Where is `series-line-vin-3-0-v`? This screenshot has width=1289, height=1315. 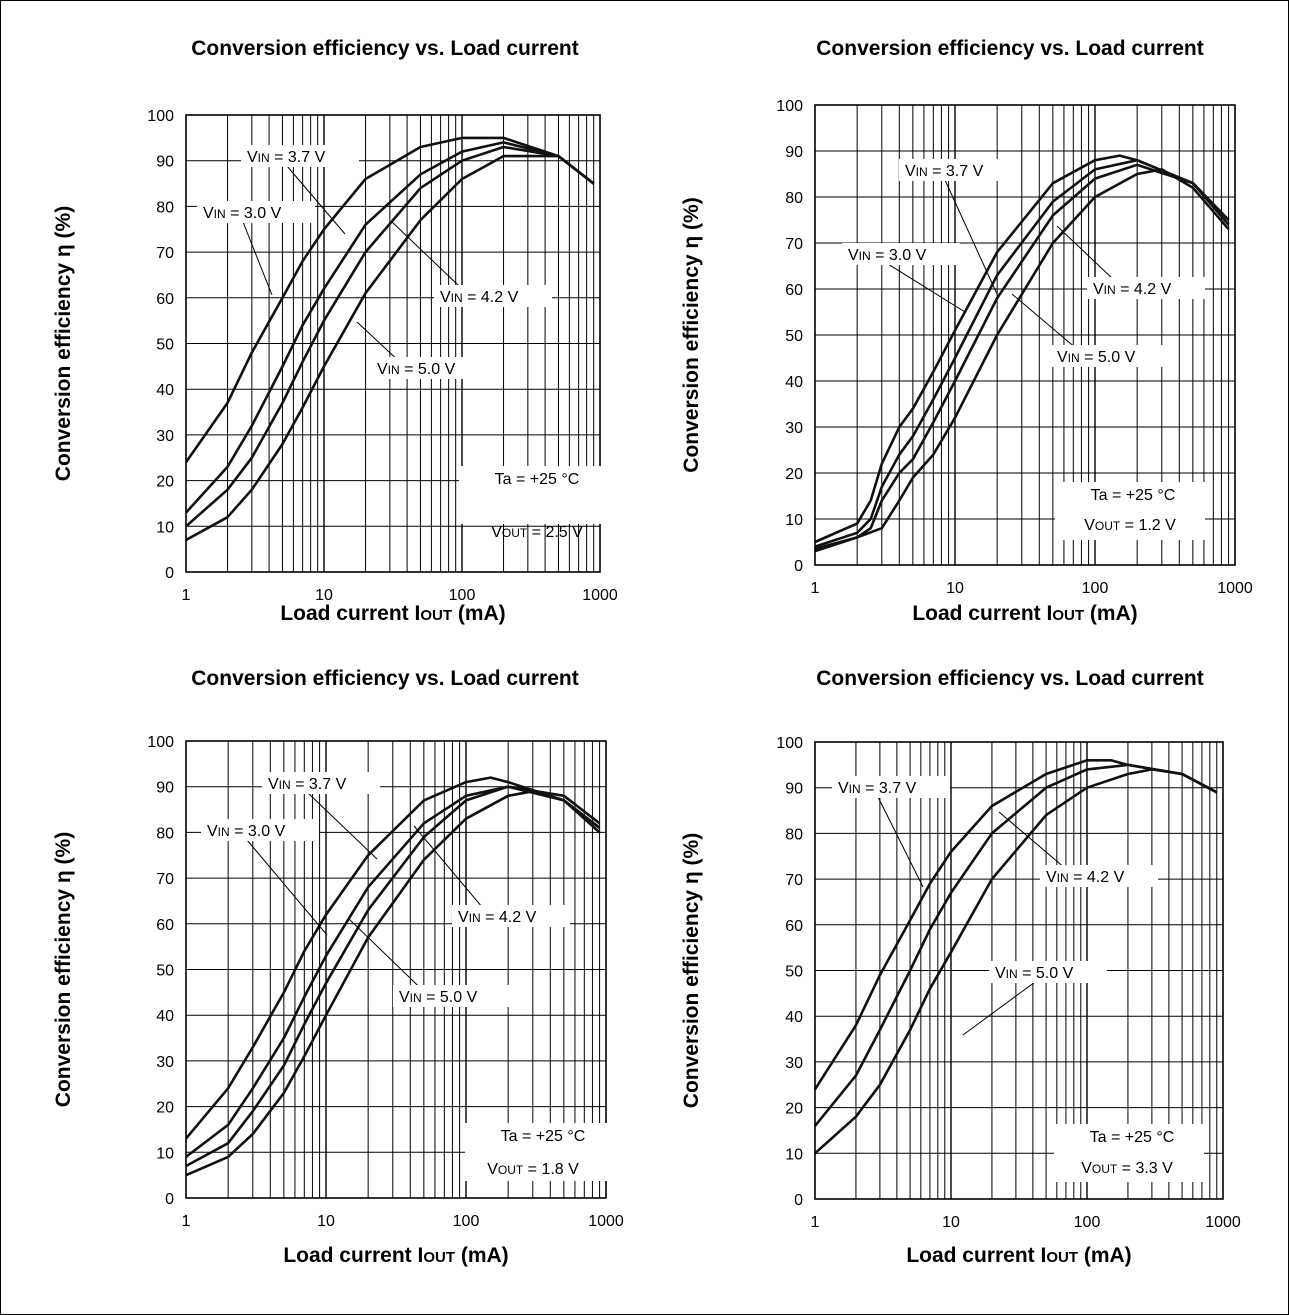
series-line-vin-3-0-v is located at coordinates (393, 958).